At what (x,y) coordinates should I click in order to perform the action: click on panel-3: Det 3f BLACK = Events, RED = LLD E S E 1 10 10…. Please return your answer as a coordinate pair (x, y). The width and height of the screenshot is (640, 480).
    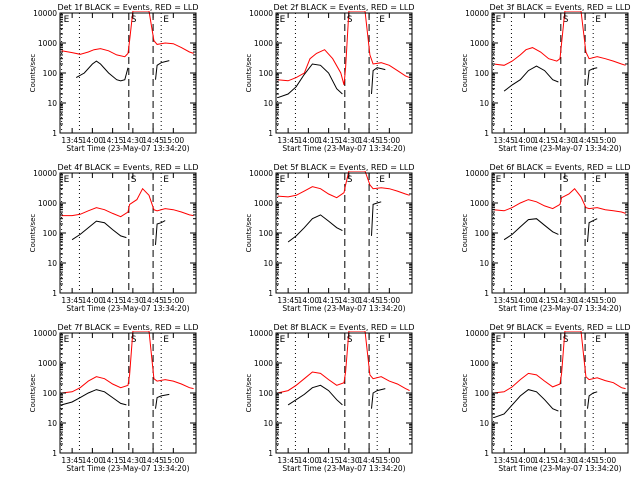
    Looking at the image, I should click on (546, 78).